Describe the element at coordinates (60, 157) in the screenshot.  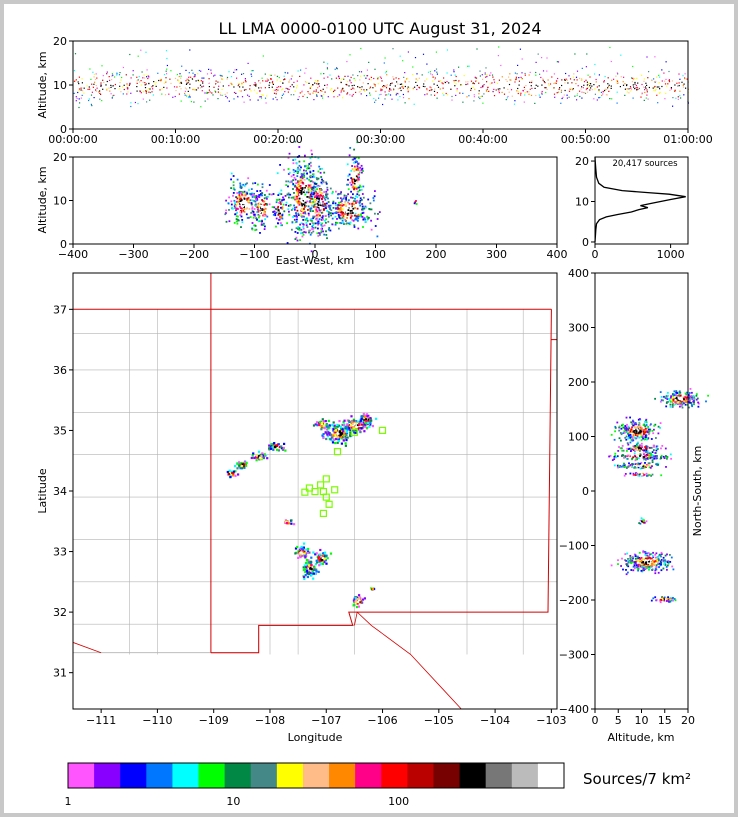
I see `ew-height-ytick-label: 20` at that location.